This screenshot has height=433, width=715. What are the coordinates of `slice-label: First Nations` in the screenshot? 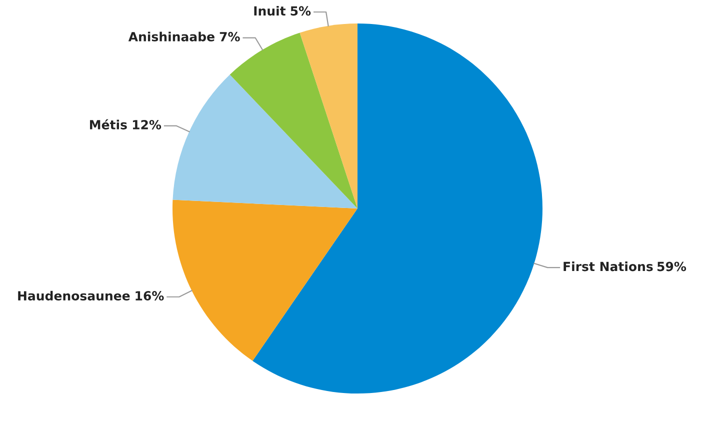 It's located at (608, 267).